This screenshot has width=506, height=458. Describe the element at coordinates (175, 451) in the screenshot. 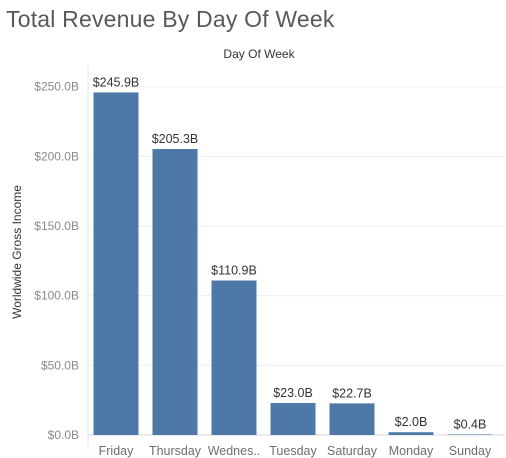

I see `x-tick-label: Thursday` at that location.